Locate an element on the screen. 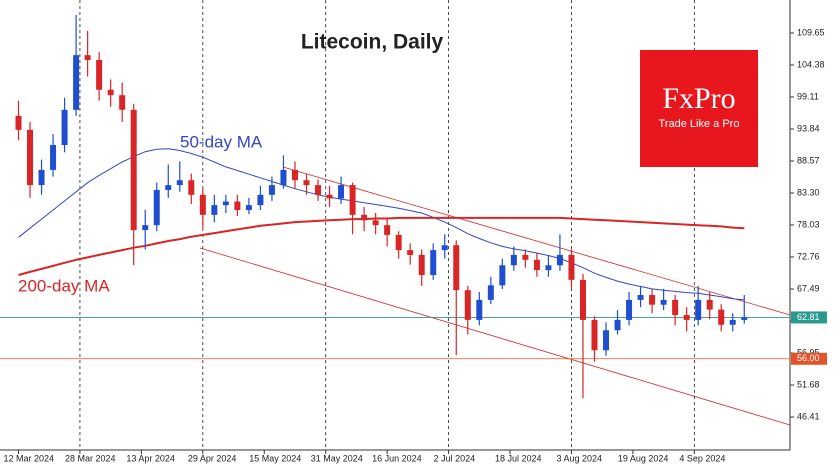 The height and width of the screenshot is (470, 835). y-tick-label: 93.84 is located at coordinates (808, 128).